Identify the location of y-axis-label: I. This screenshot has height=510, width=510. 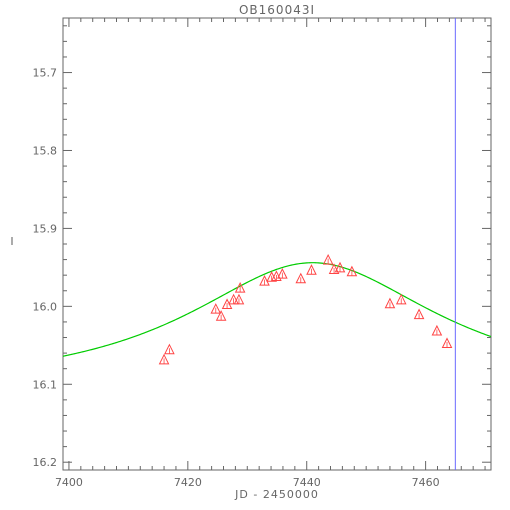
(11, 241).